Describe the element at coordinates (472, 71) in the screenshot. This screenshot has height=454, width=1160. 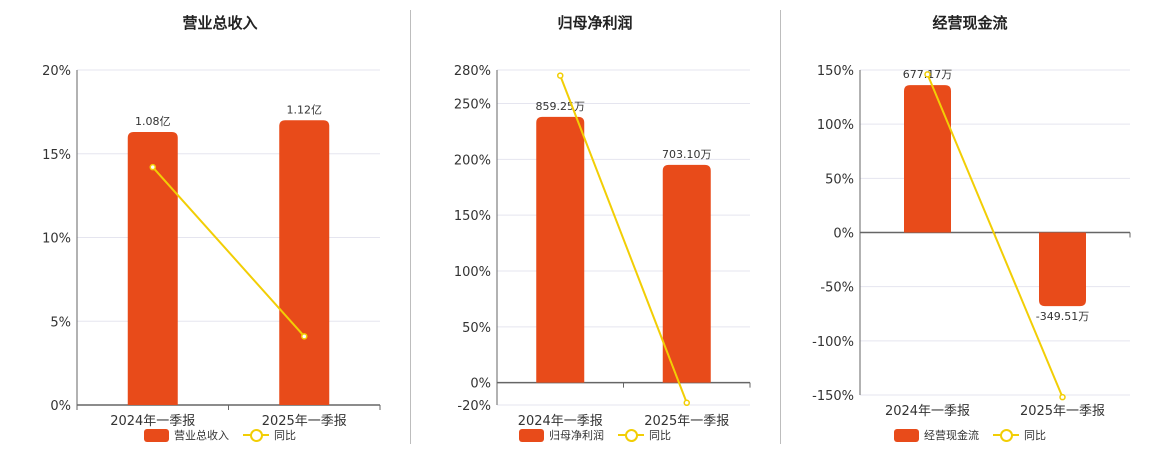
I see `y-tick-label: 280%` at that location.